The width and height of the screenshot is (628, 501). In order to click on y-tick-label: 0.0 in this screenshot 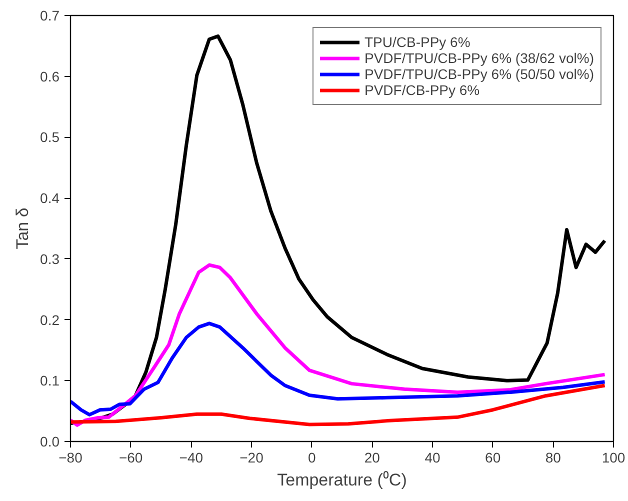, I will do `click(50, 442)`.